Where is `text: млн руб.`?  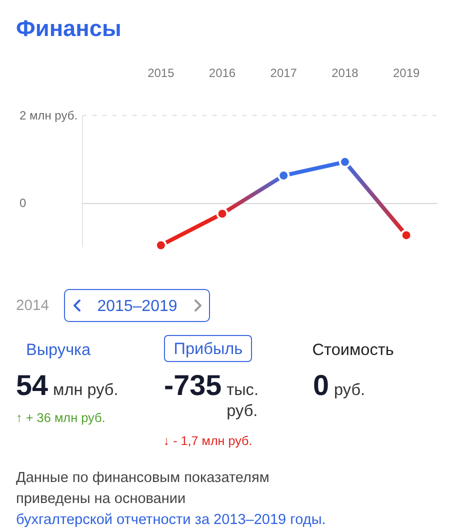
text: млн руб. is located at coordinates (85, 391).